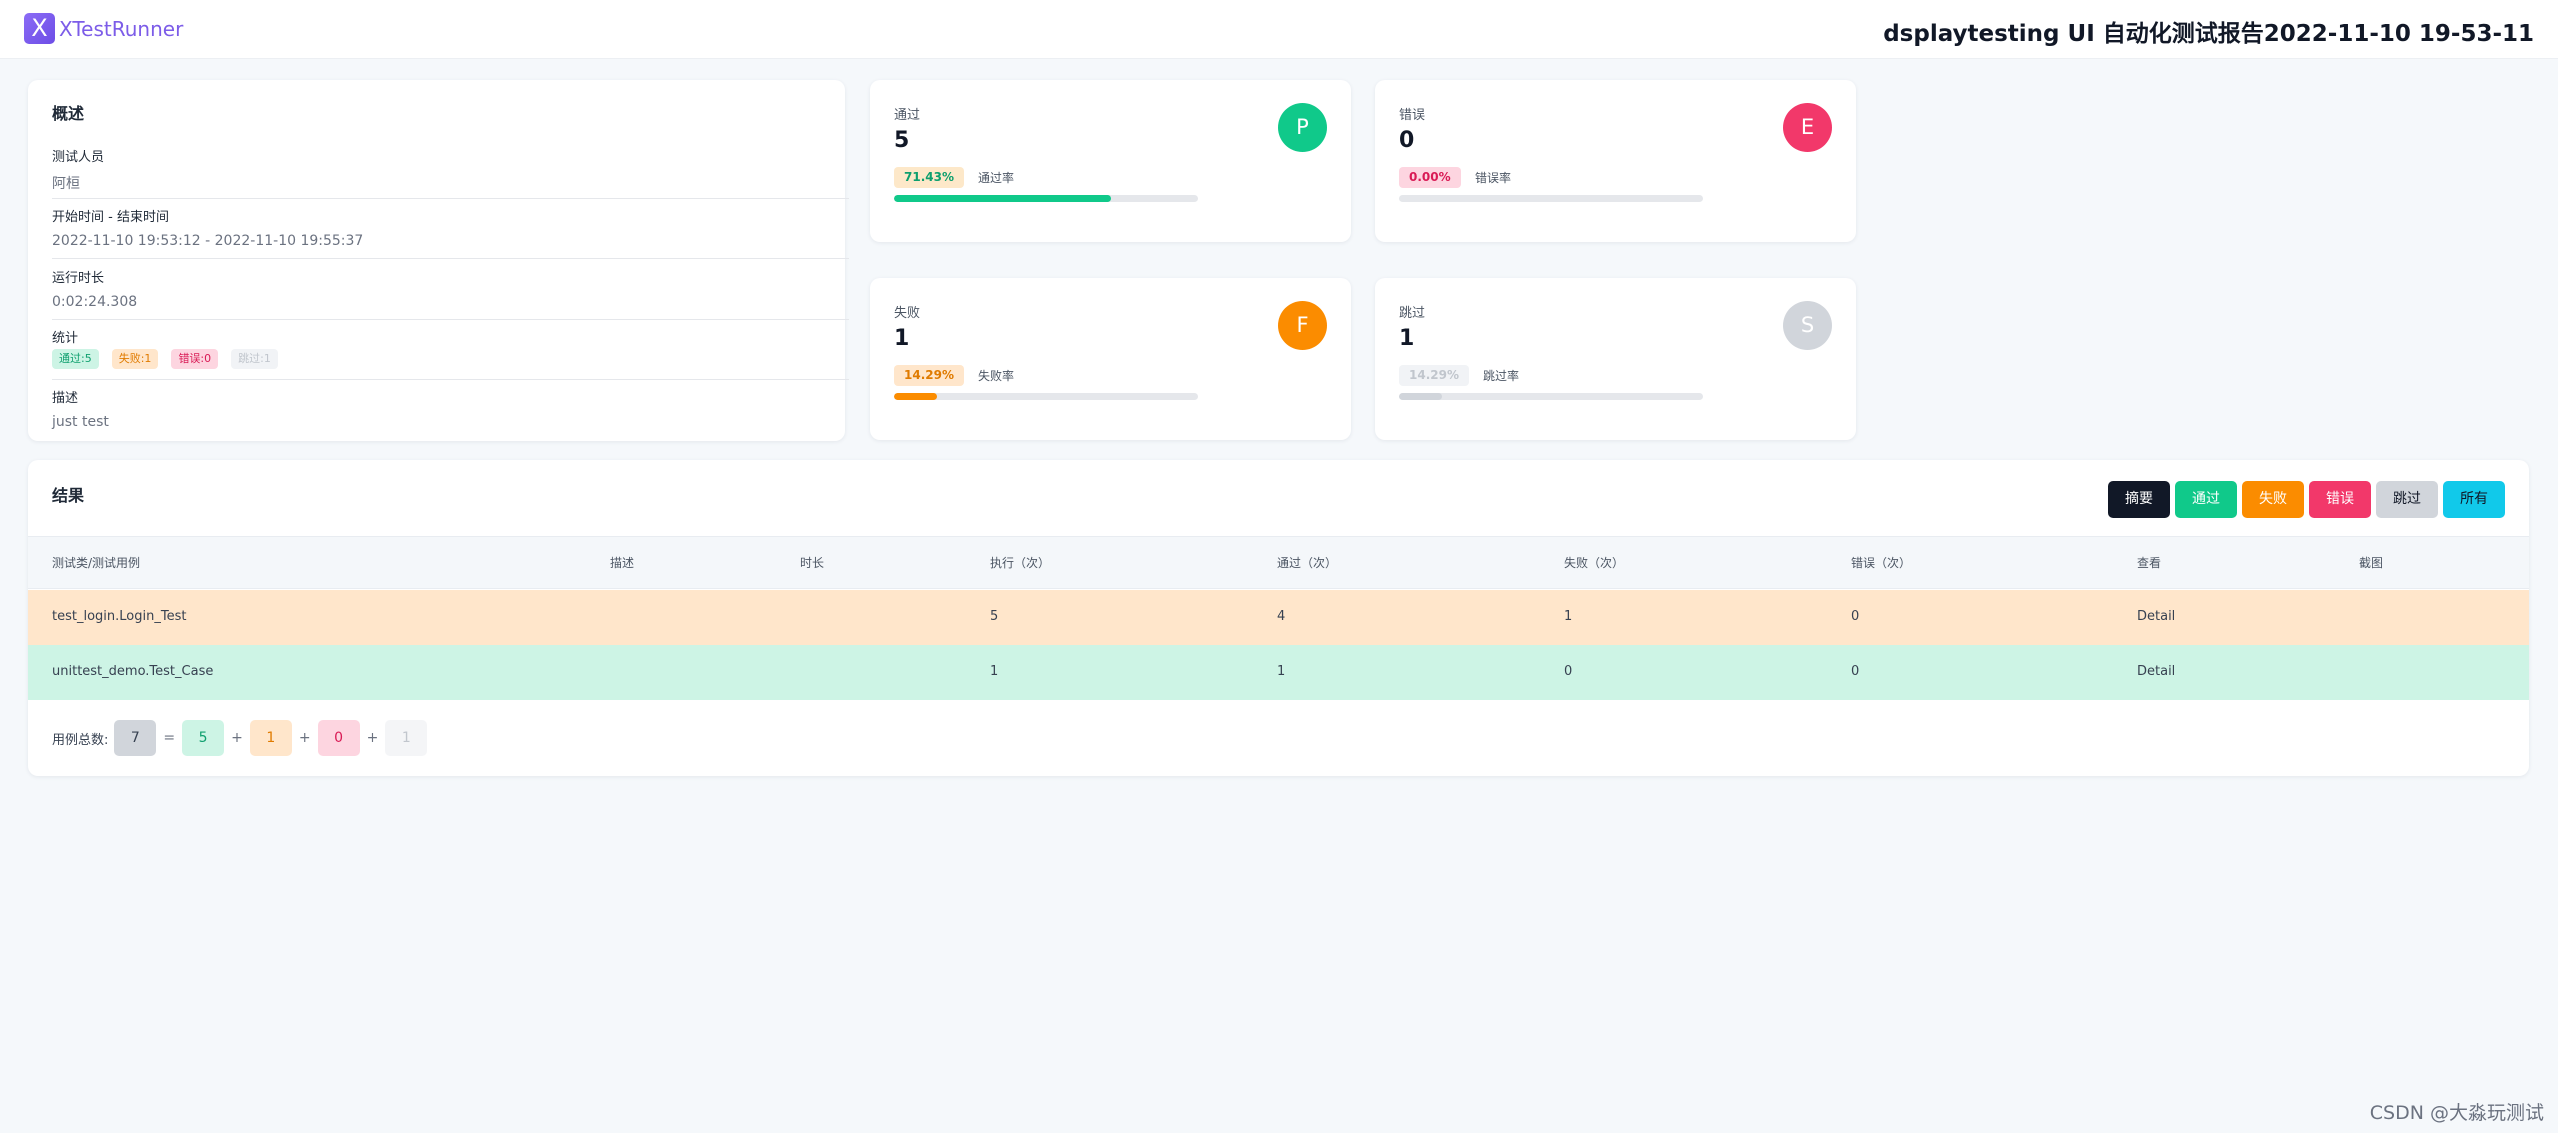 This screenshot has width=2558, height=1133. Describe the element at coordinates (1046, 396) in the screenshot. I see `stat-fail-progress` at that location.